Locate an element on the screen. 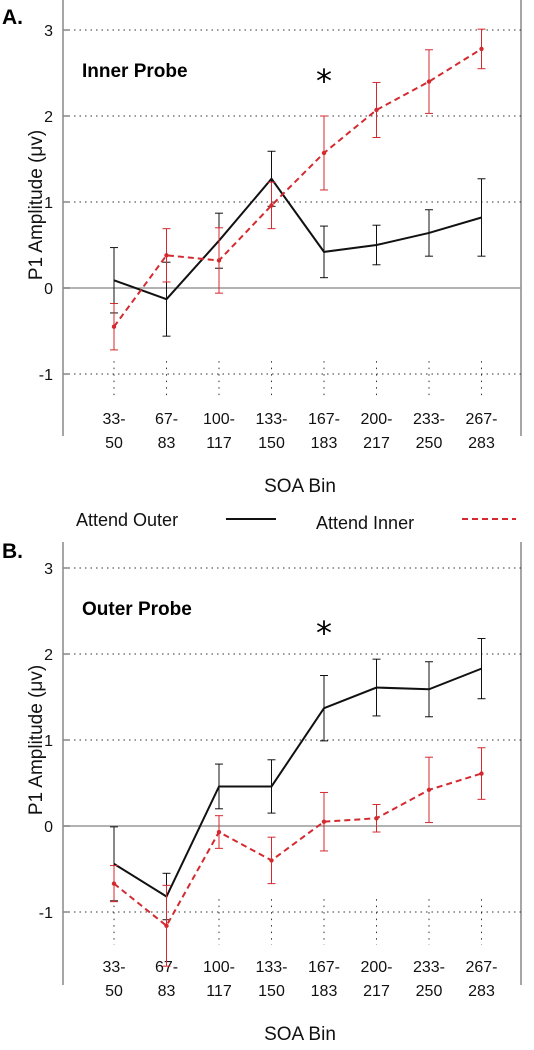  panel-a-ytick-label: 2 is located at coordinates (48, 117).